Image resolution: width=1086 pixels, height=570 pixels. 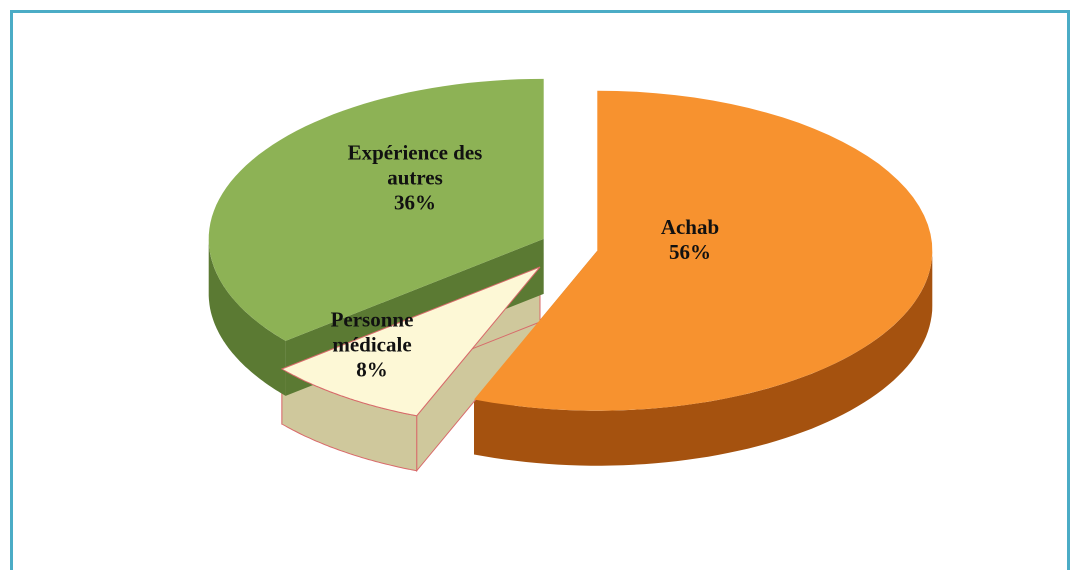 I want to click on value-label: 56%, so click(x=690, y=252).